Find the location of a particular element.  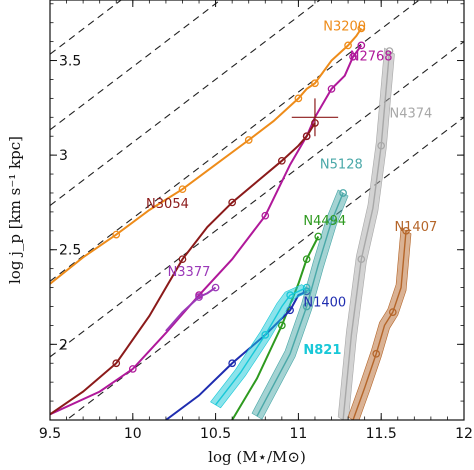

series-label-n3200: N3200 is located at coordinates (344, 26).